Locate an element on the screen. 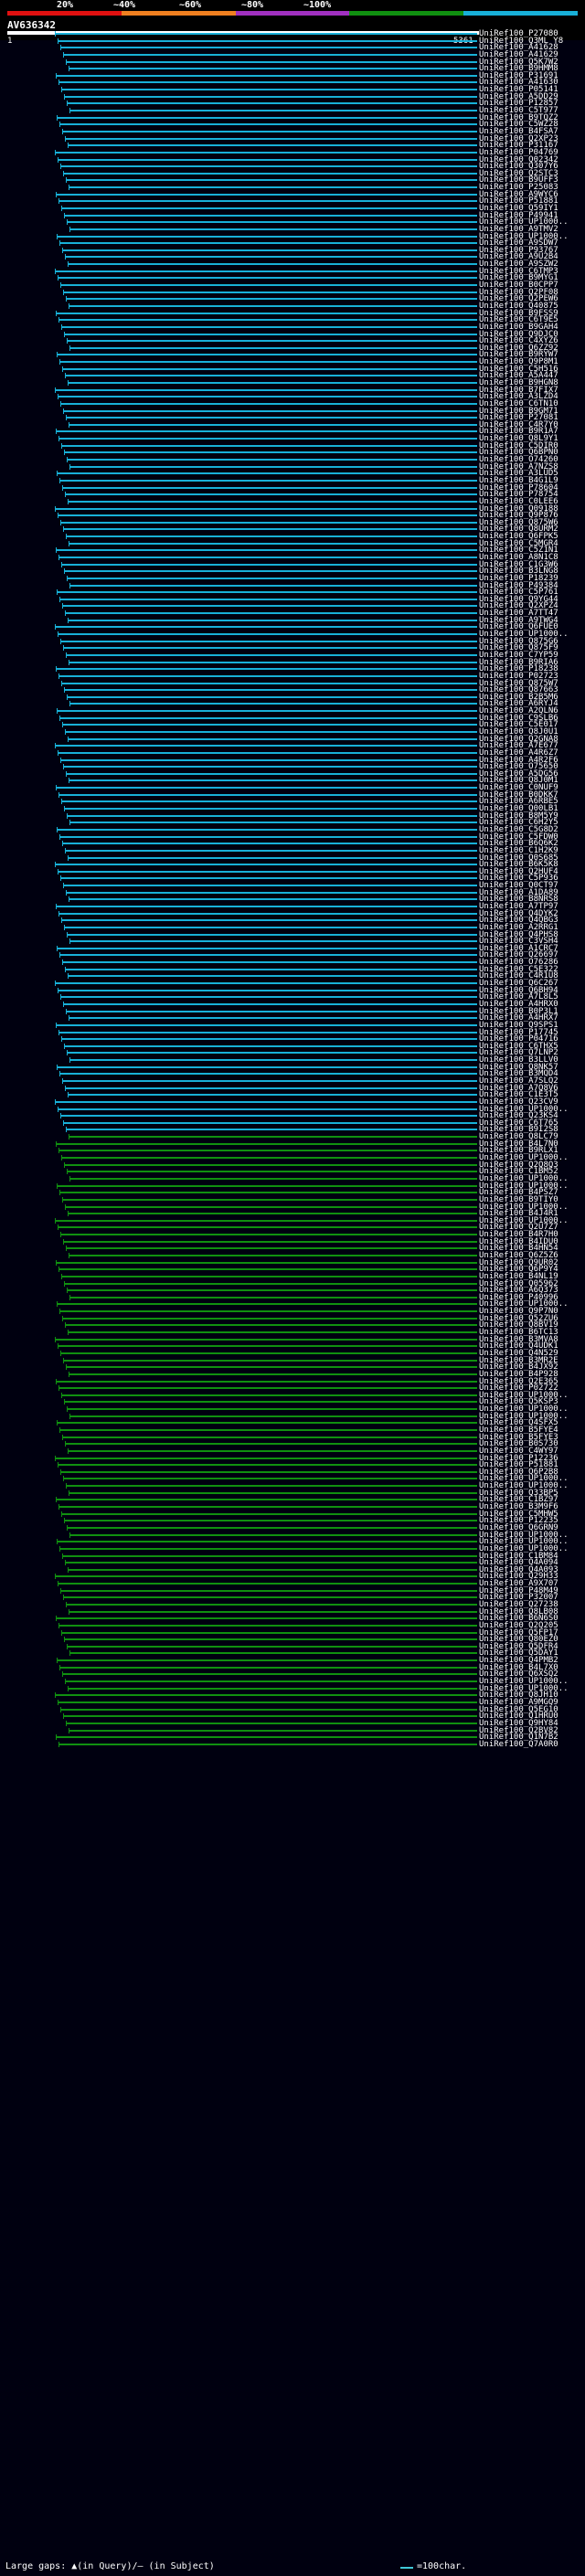 This screenshot has height=2576, width=585. hit-label: UniRef100_A5DD29 is located at coordinates (518, 96).